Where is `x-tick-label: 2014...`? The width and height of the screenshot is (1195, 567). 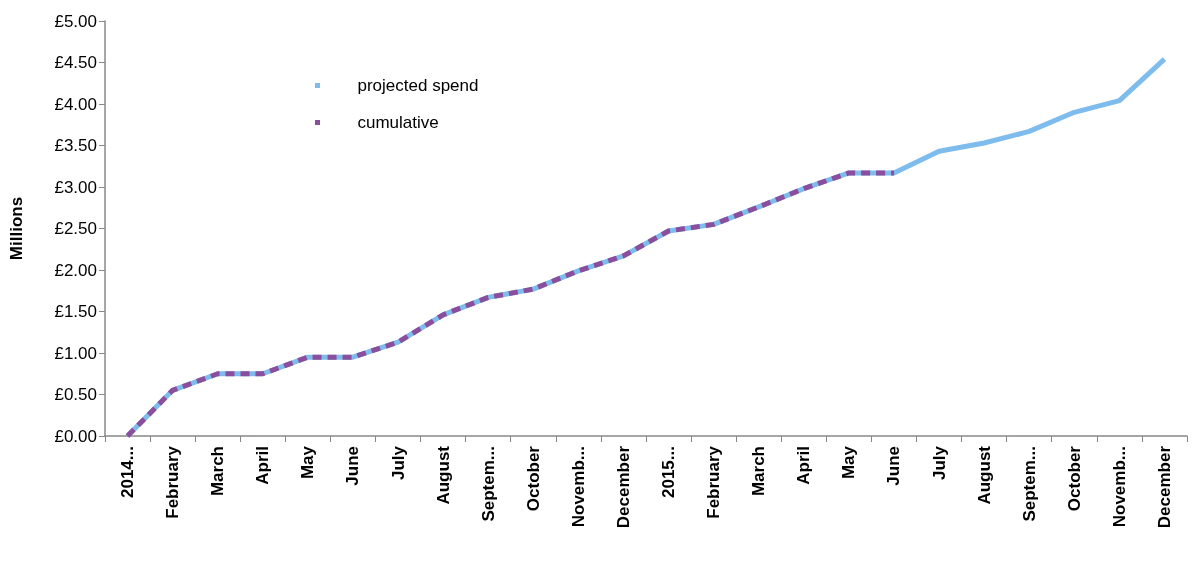 x-tick-label: 2014... is located at coordinates (128, 472).